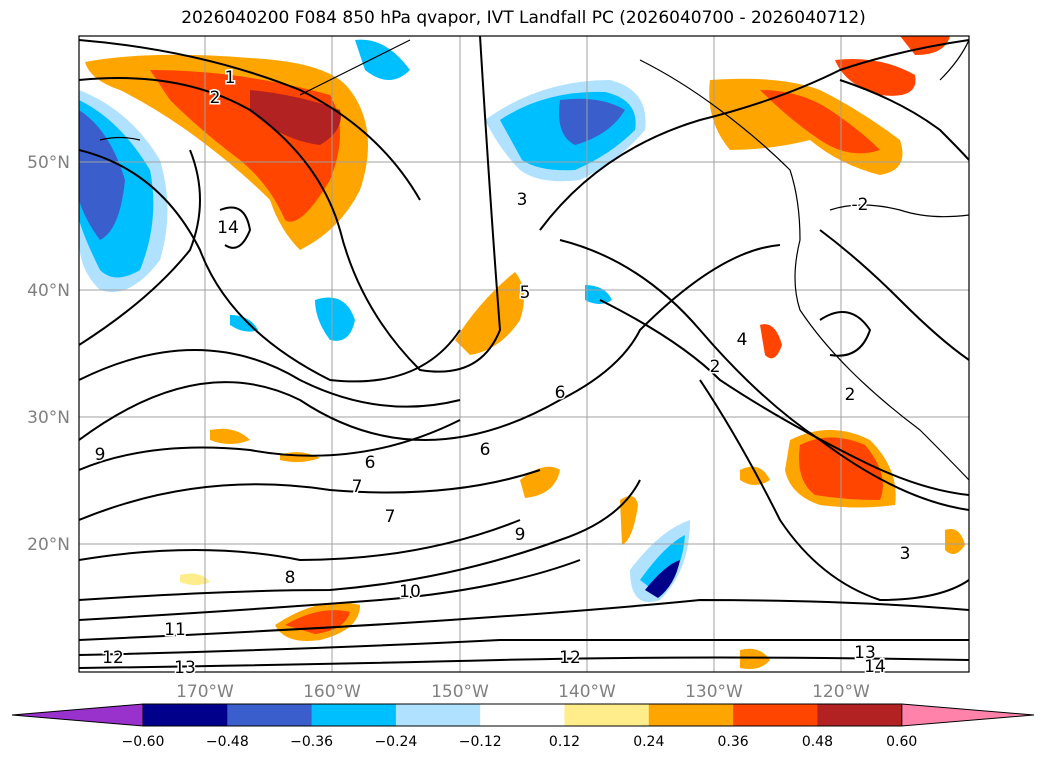 The height and width of the screenshot is (765, 1047). I want to click on lat-tick-label: 30°N, so click(48, 418).